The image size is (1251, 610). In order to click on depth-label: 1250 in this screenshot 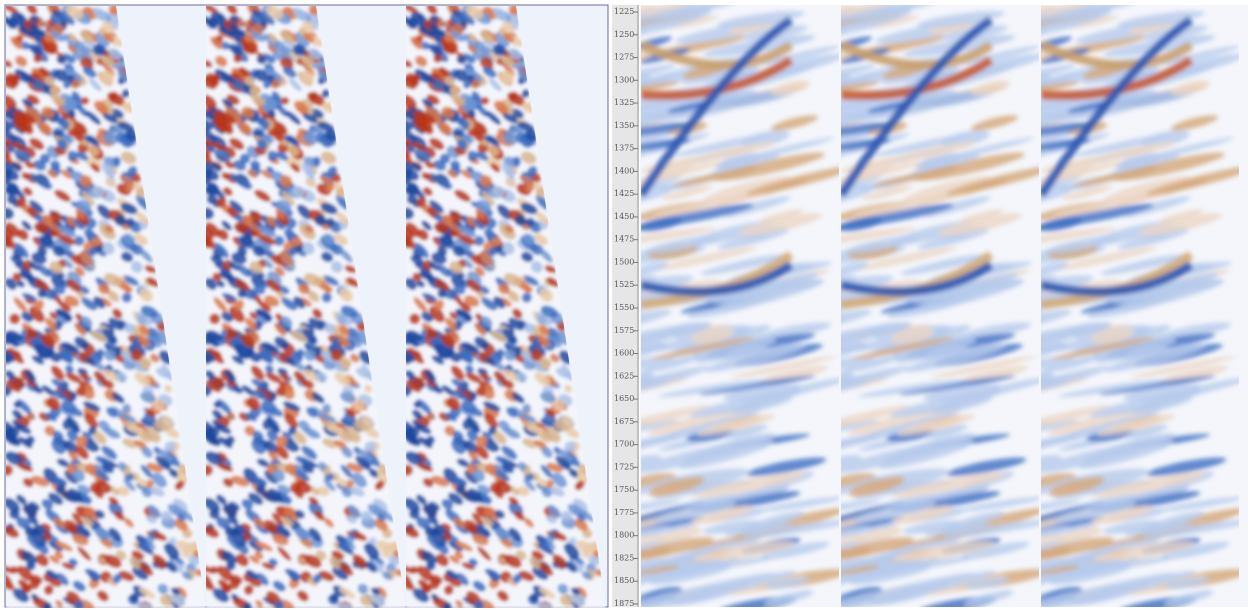, I will do `click(624, 34)`.